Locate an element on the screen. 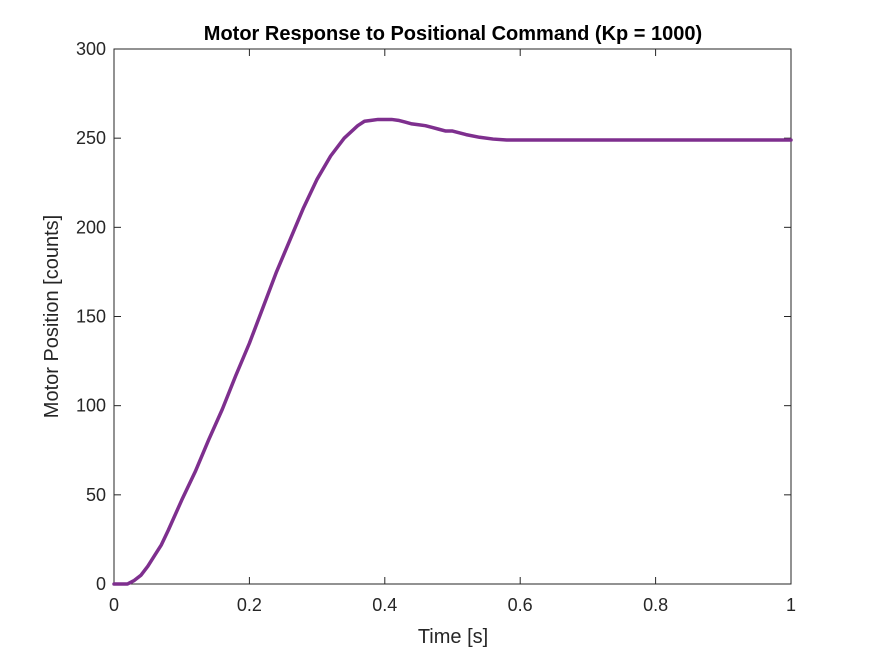 The width and height of the screenshot is (875, 656). y-tick-label: 150 is located at coordinates (91, 317).